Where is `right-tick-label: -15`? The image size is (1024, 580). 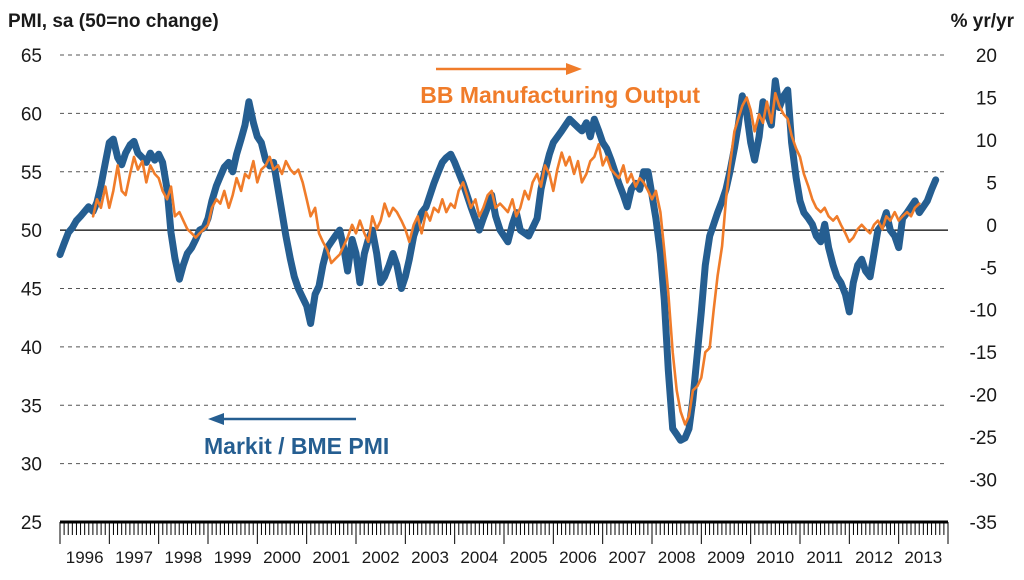
right-tick-label: -15 is located at coordinates (983, 353).